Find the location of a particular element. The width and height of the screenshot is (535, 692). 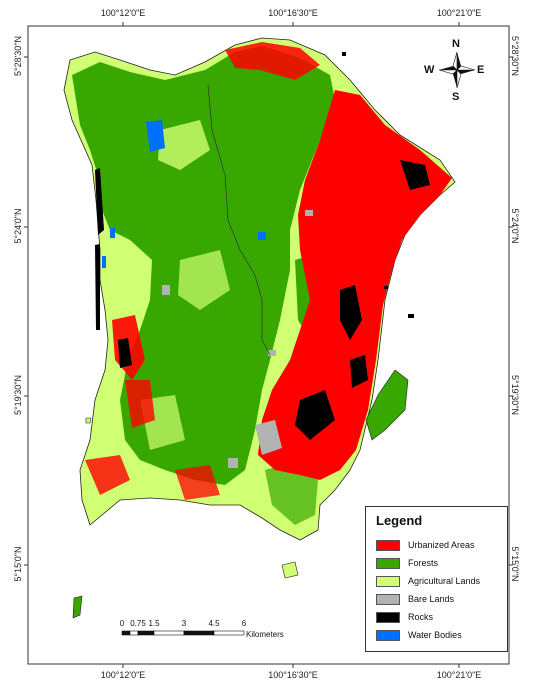

coord-top-1: 100°12'0"E is located at coordinates (123, 13).